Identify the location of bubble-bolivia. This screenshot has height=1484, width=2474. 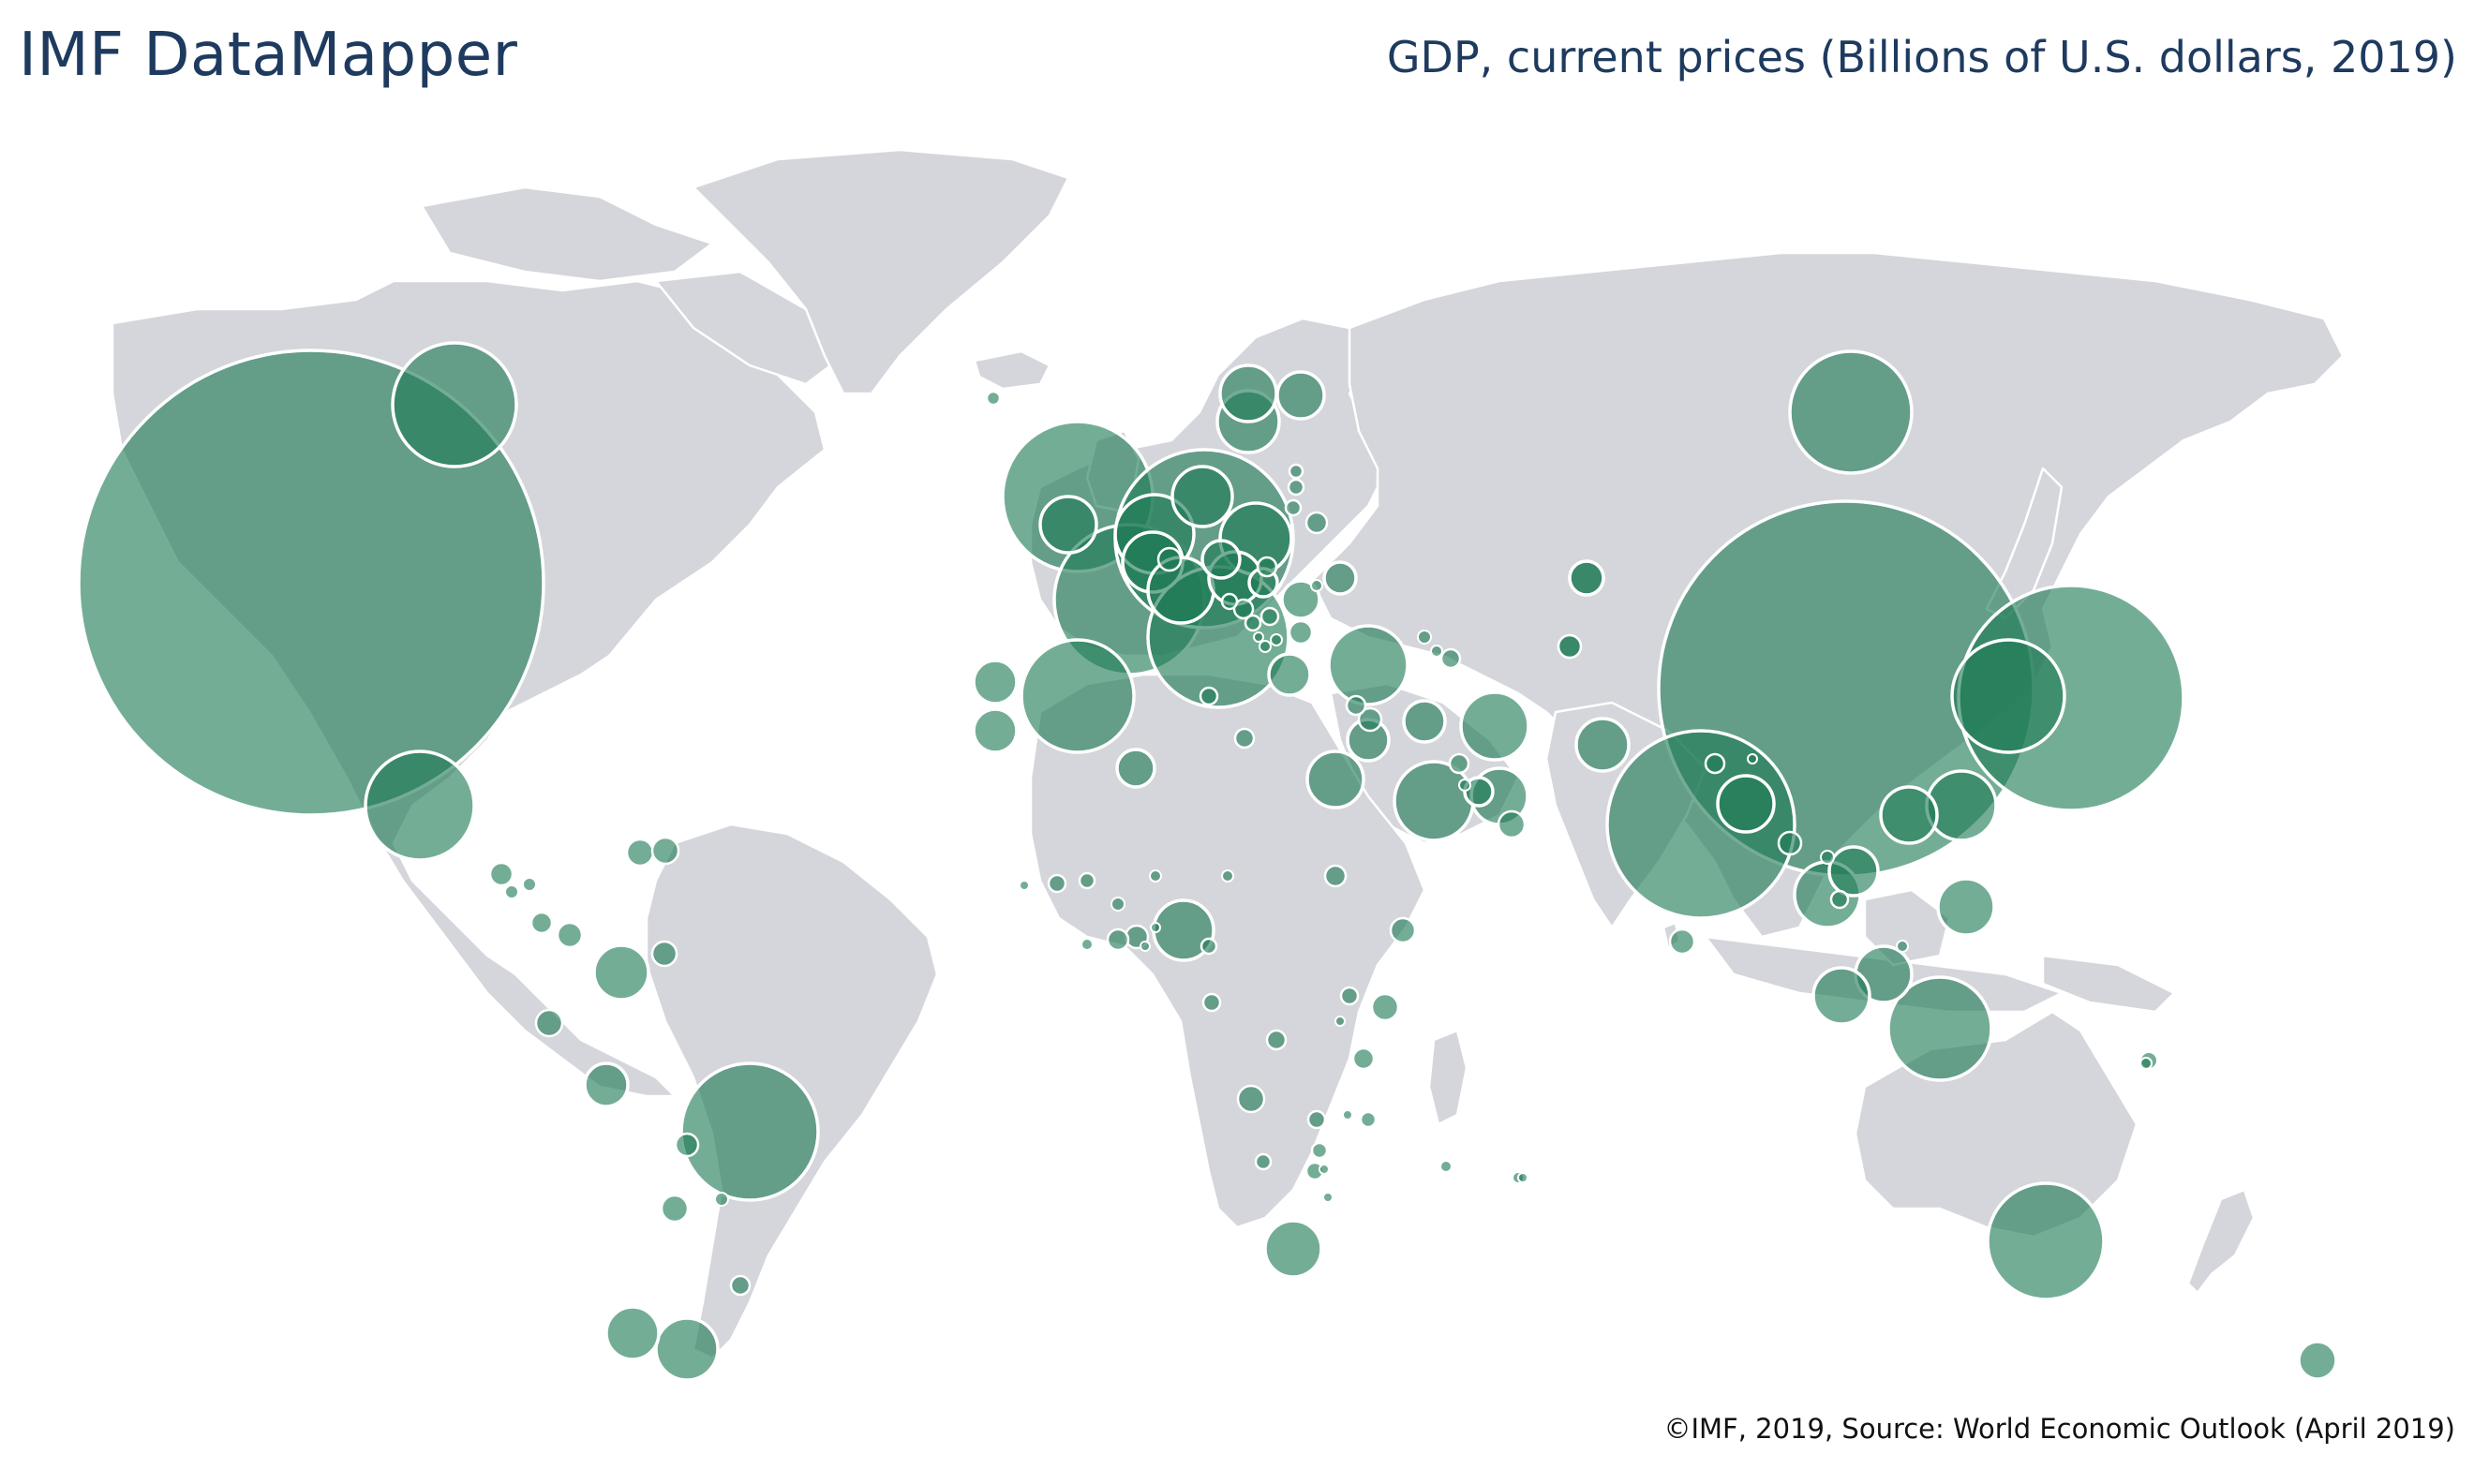
(687, 1145).